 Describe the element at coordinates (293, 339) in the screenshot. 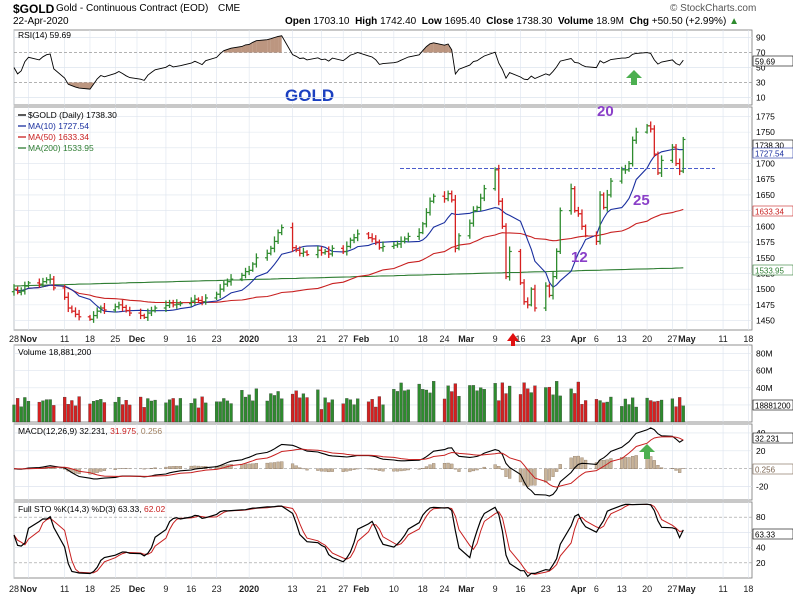

I see `xaxis-mid-tick: 13` at that location.